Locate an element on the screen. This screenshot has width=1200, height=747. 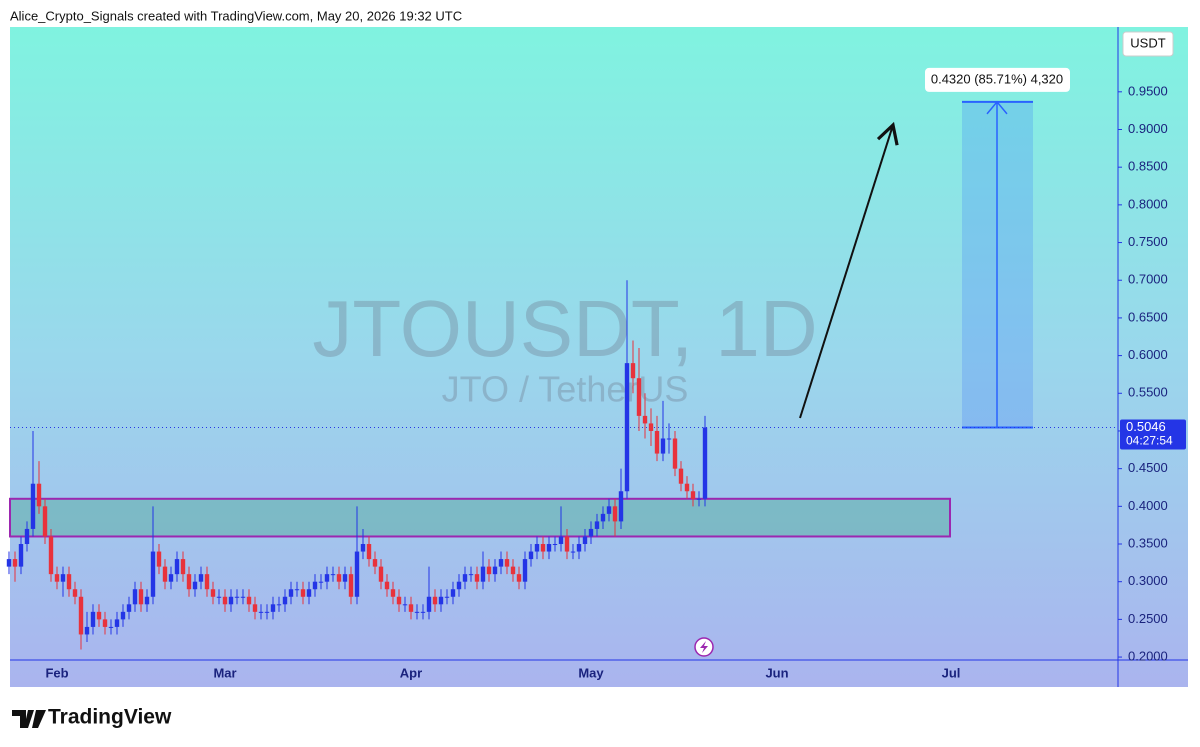
target-label-box is located at coordinates (997, 79).